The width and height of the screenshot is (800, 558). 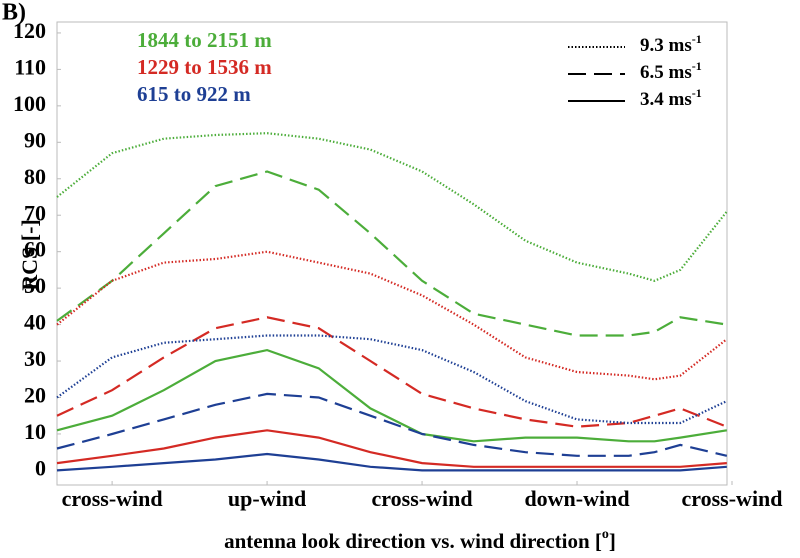 I want to click on y-tick-label: 90, so click(x=35, y=139).